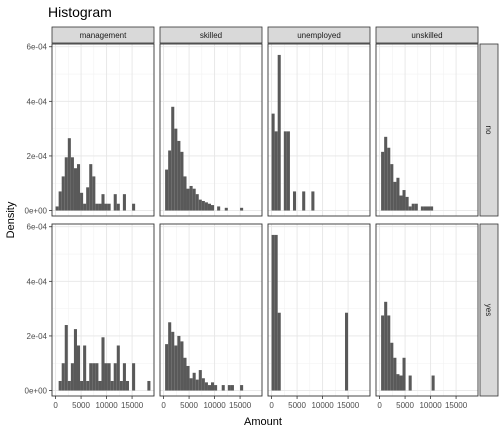 This screenshot has height=432, width=504. What do you see at coordinates (211, 35) in the screenshot?
I see `facet-strip-label-skilled: skilled` at bounding box center [211, 35].